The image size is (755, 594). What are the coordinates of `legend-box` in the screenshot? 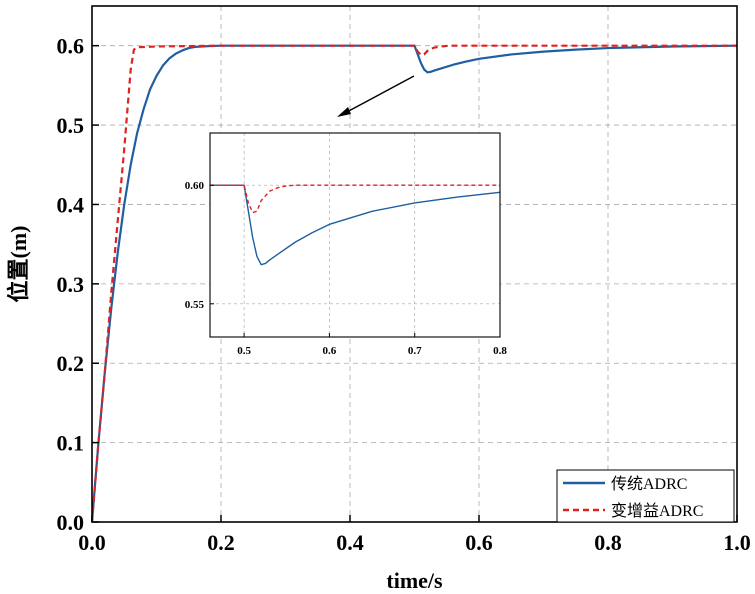 It's located at (645, 496).